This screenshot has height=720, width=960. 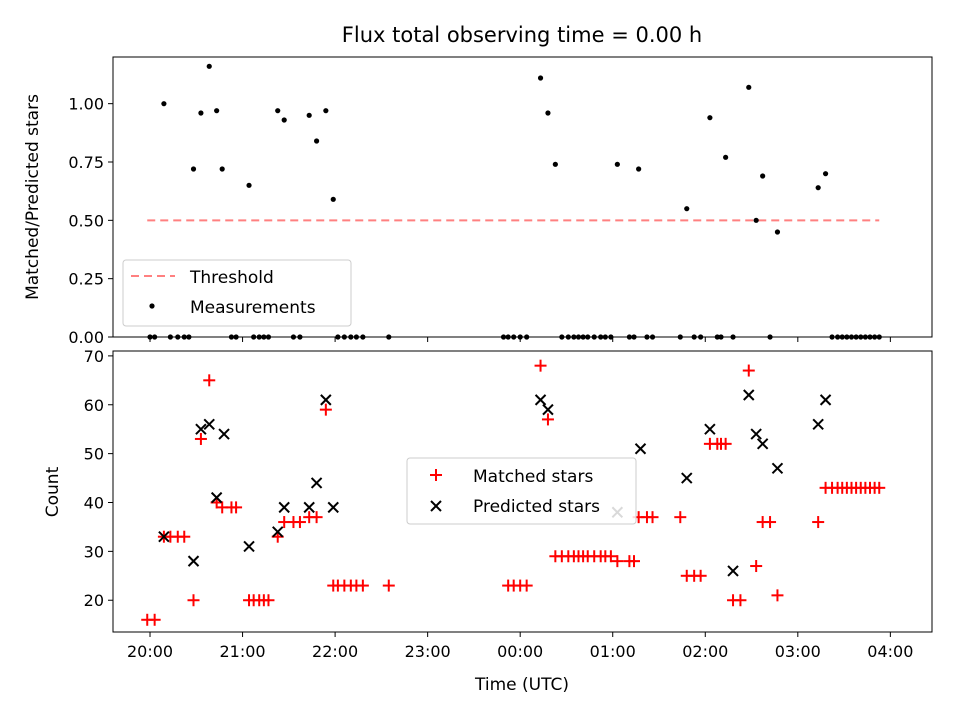 What do you see at coordinates (33, 197) in the screenshot?
I see `top-y-axis-label: Matched/Predicted stars` at bounding box center [33, 197].